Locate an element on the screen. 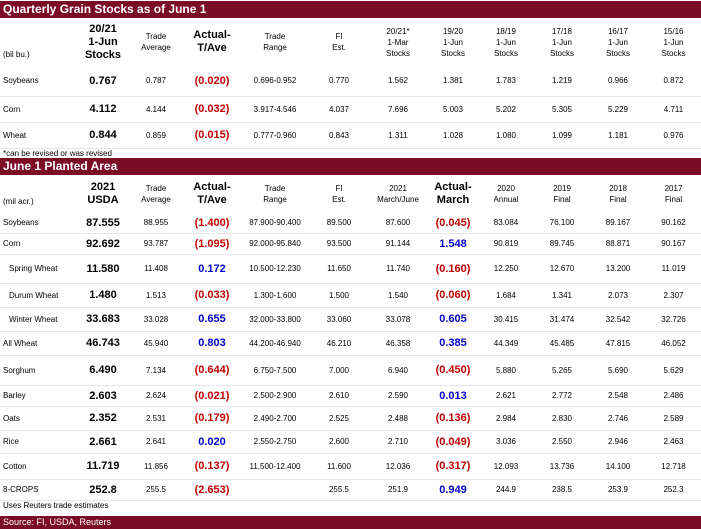  stocks-header-cell: FI Est. is located at coordinates (339, 42).